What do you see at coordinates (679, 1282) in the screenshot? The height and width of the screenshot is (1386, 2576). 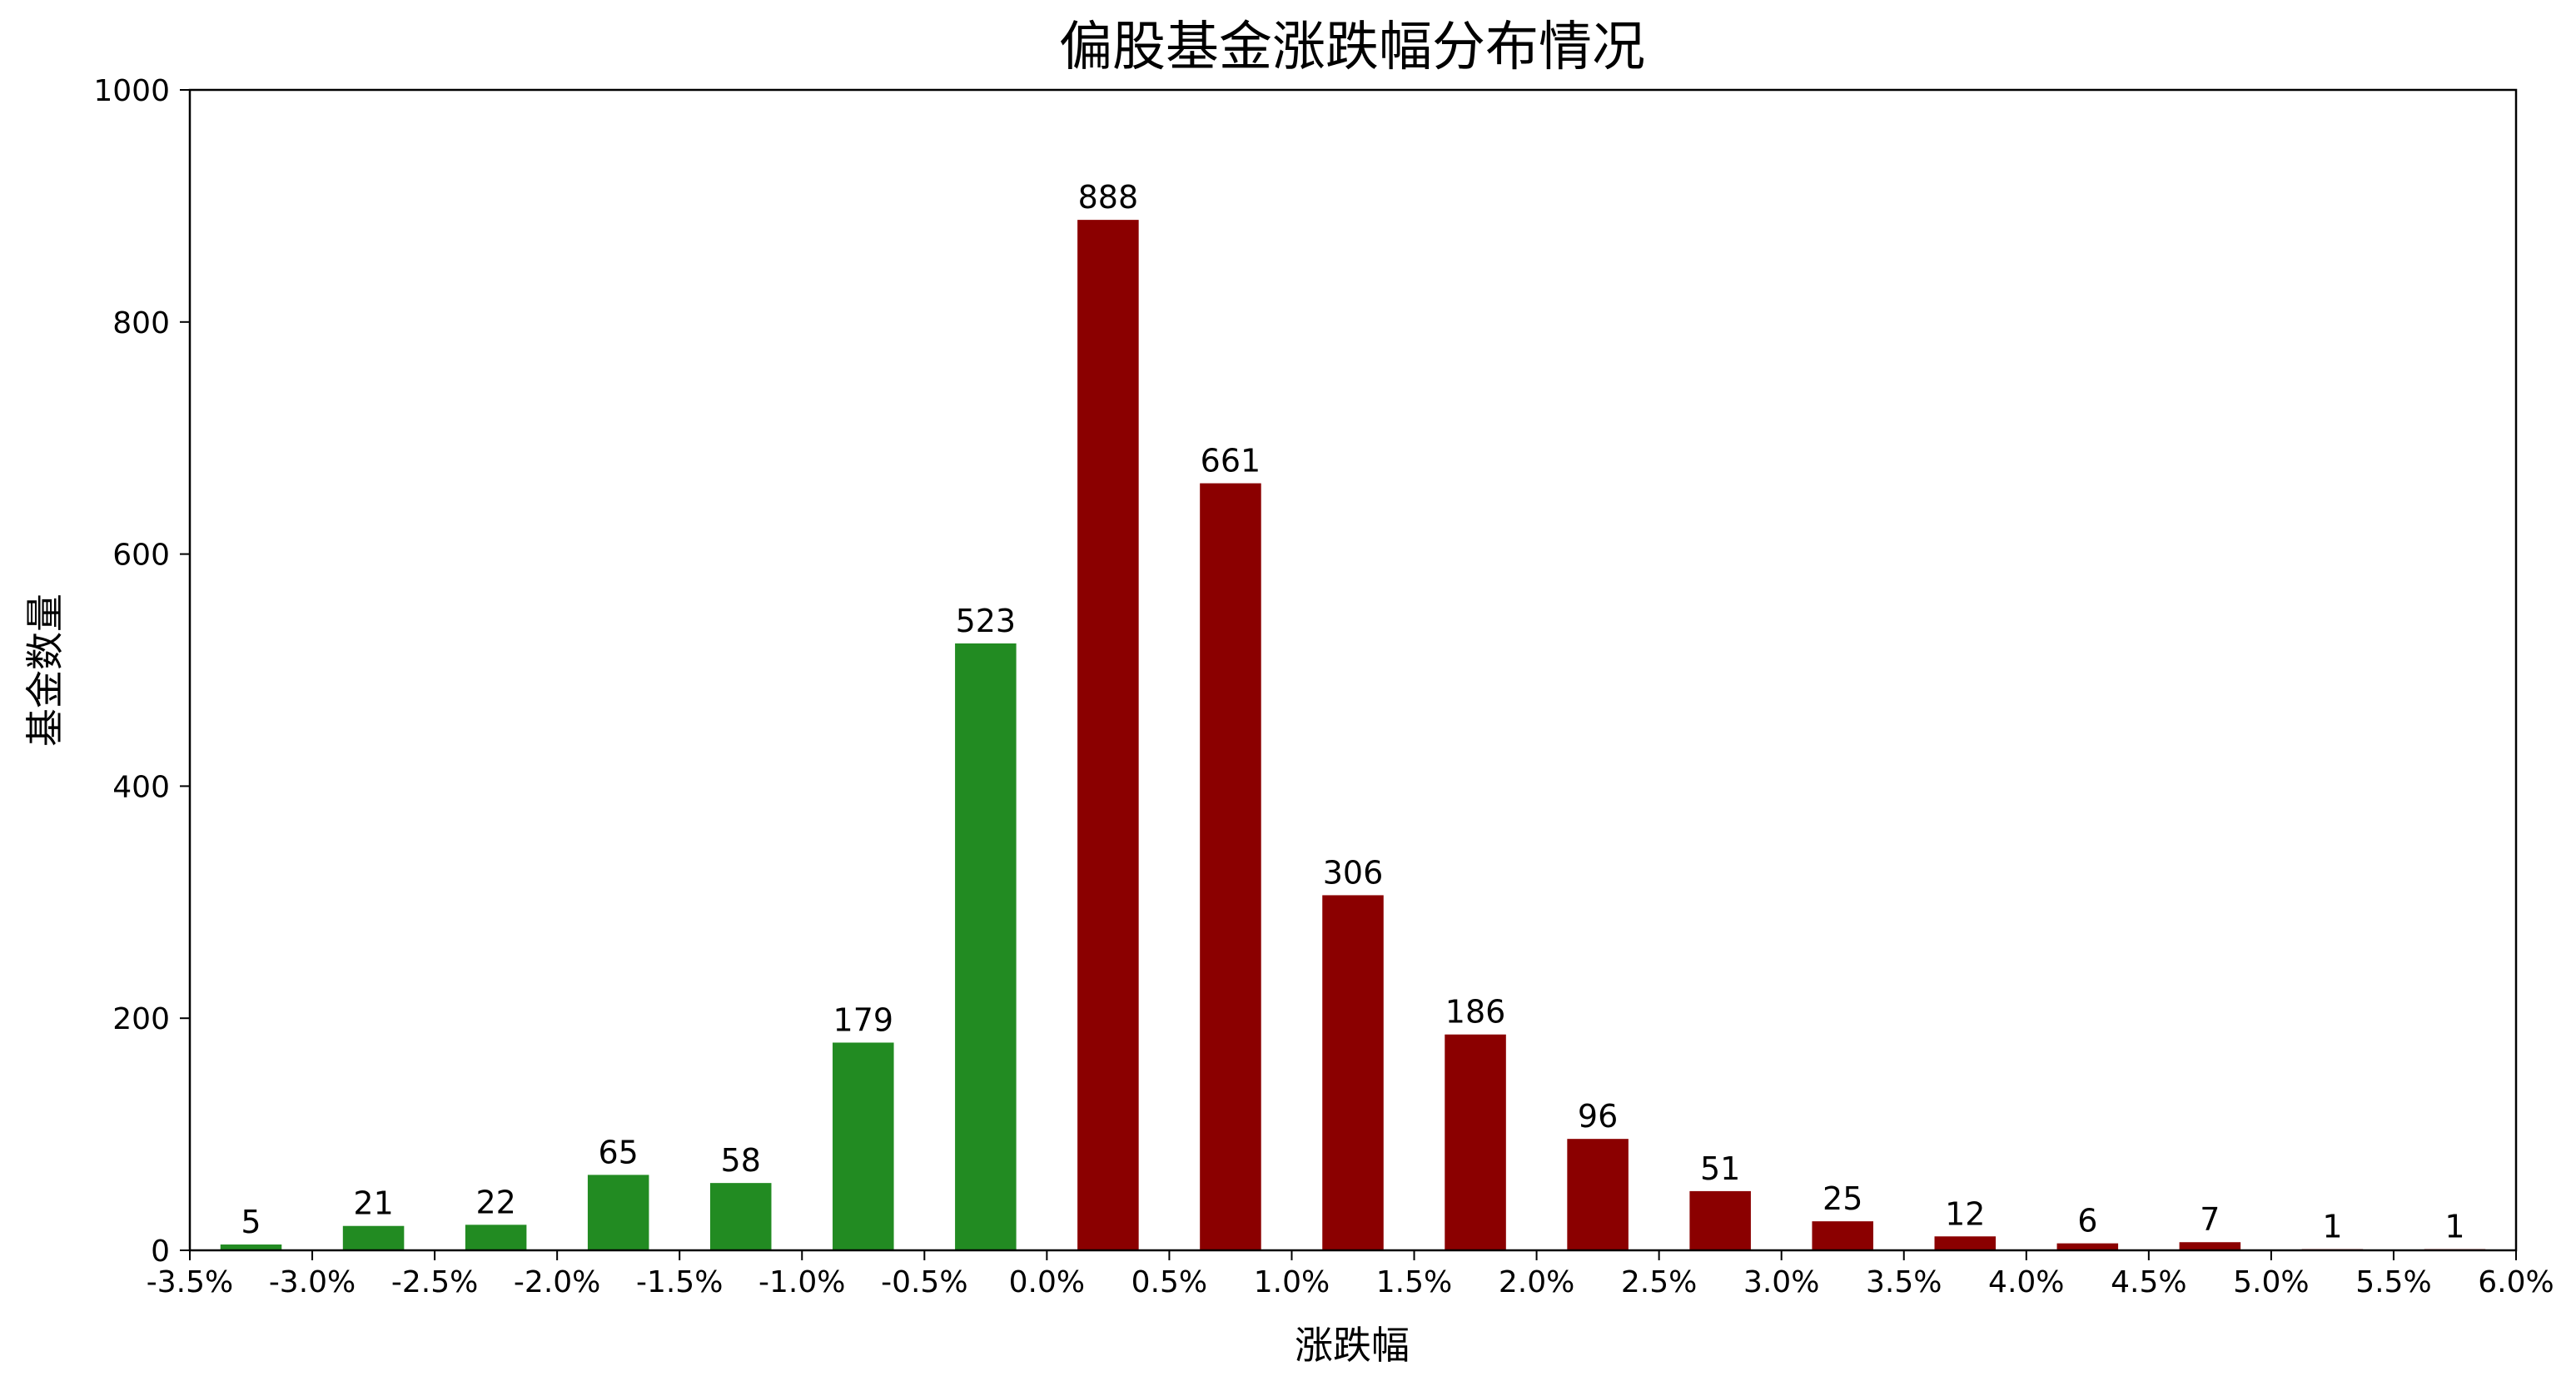 I see `x-tick-label: -1.5%` at bounding box center [679, 1282].